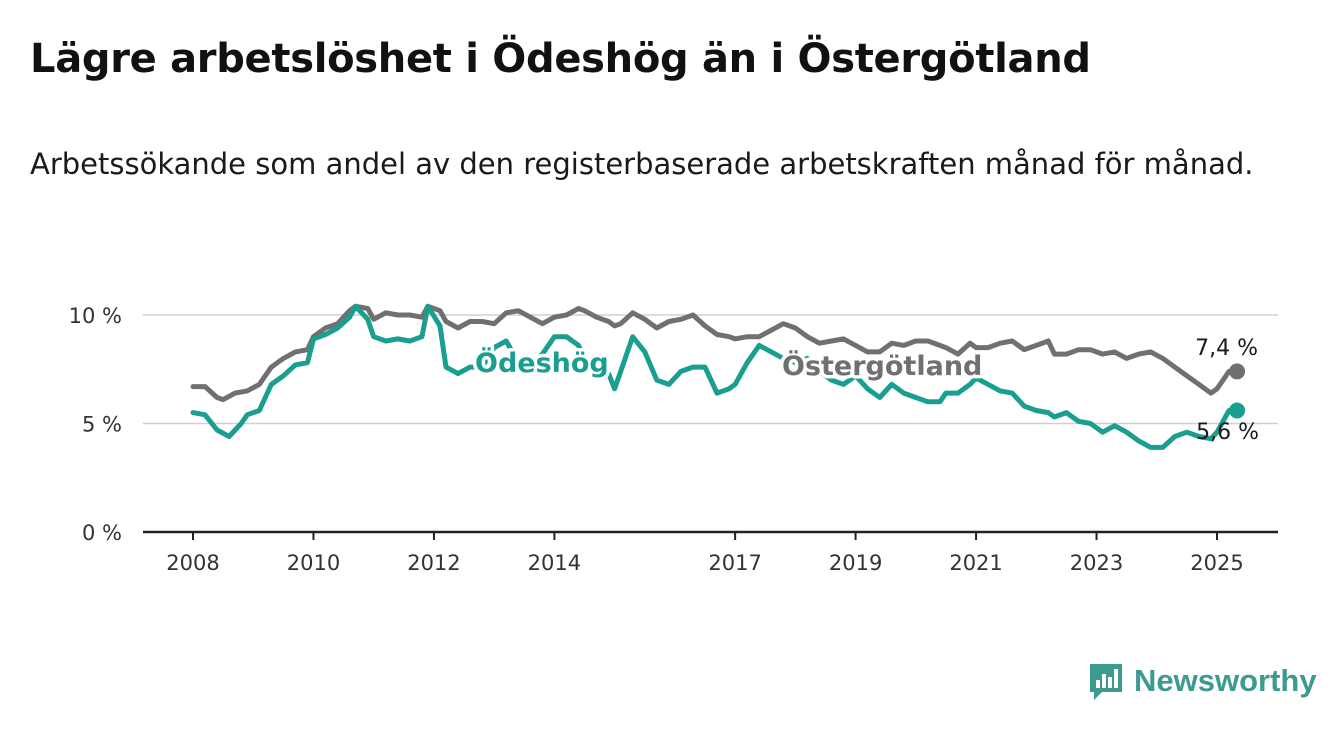  Describe the element at coordinates (711, 353) in the screenshot. I see `series-line-ostergotland` at that location.